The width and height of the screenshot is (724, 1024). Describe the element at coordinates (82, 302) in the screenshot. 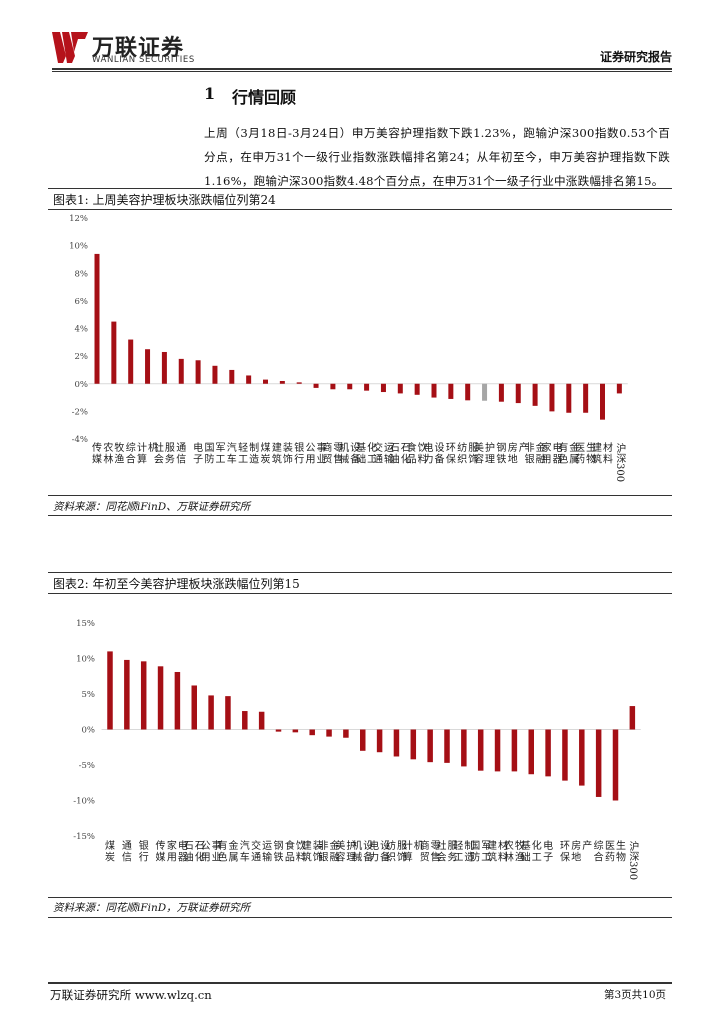

I see `y-tick-label: 6%` at that location.